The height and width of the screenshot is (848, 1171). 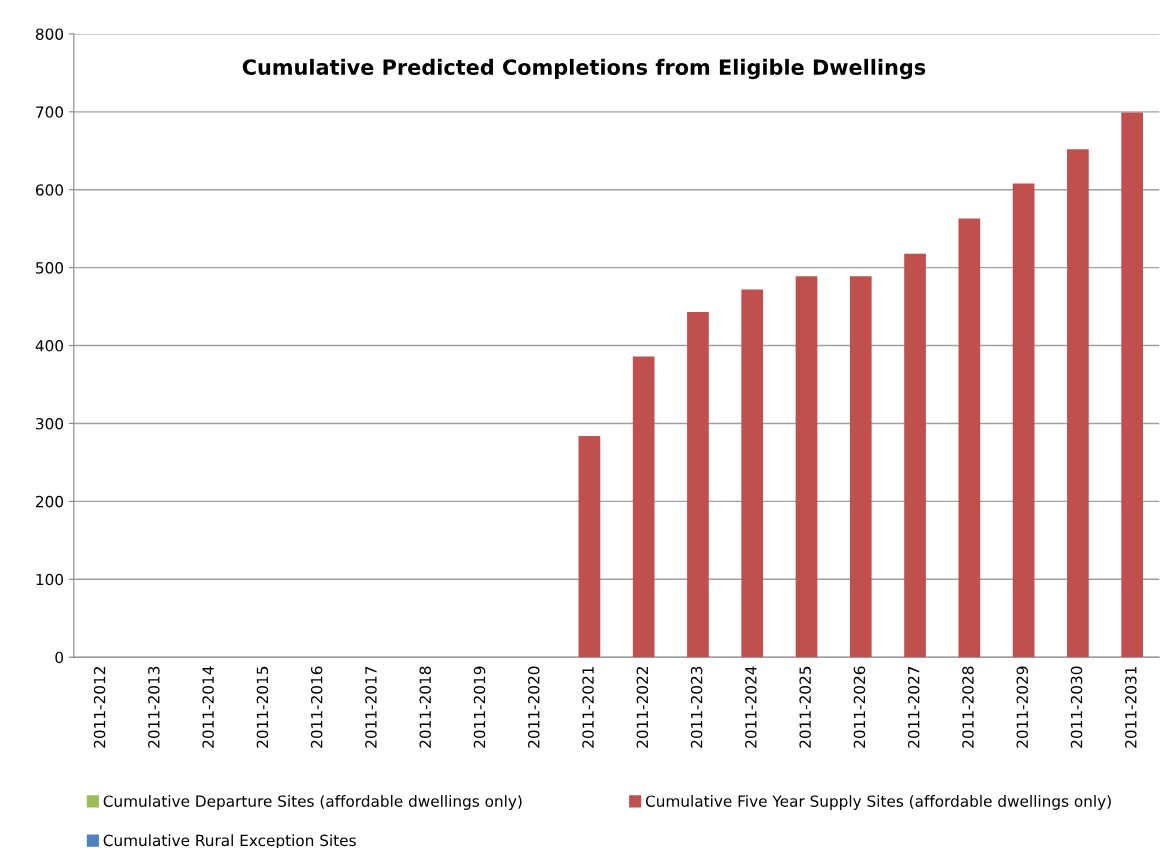 I want to click on x-tick-label: 2011-2023, so click(x=696, y=707).